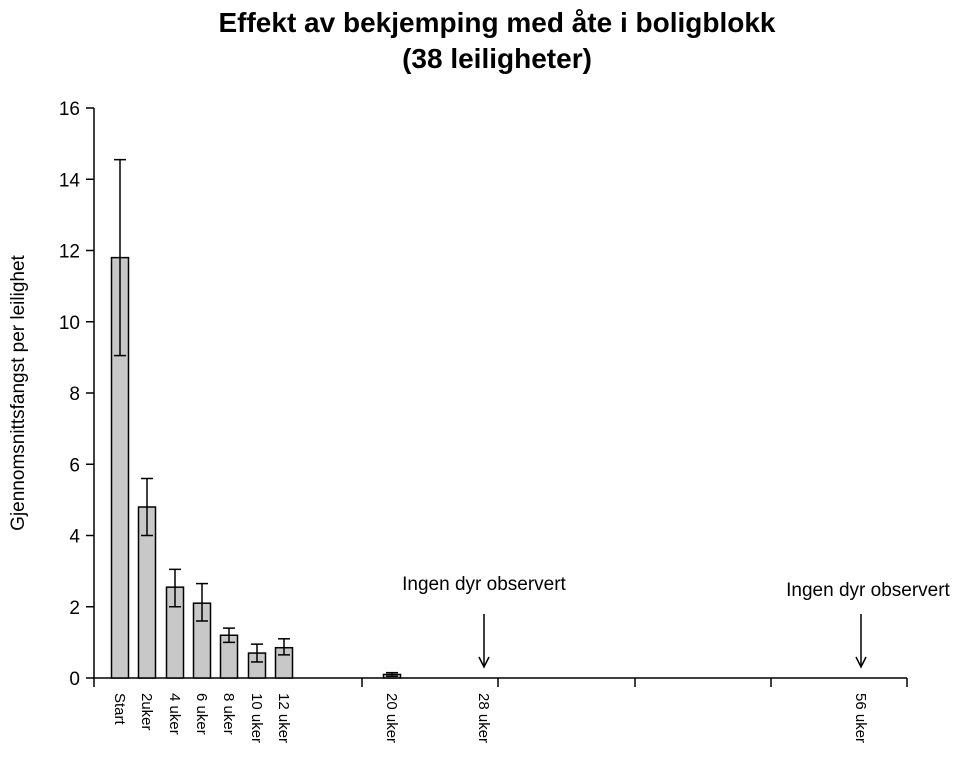 This screenshot has width=970, height=758. Describe the element at coordinates (69, 109) in the screenshot. I see `y-tick-label: 16` at that location.